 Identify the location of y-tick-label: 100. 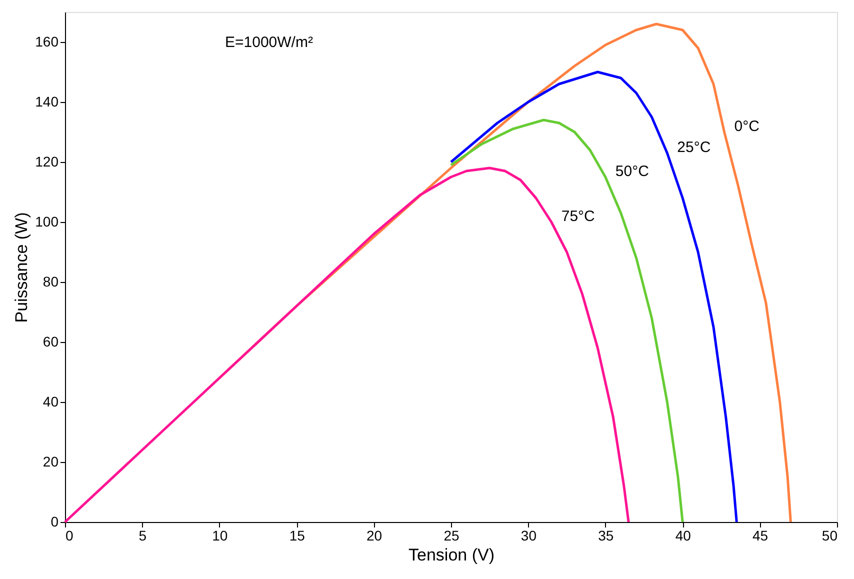
(47, 222).